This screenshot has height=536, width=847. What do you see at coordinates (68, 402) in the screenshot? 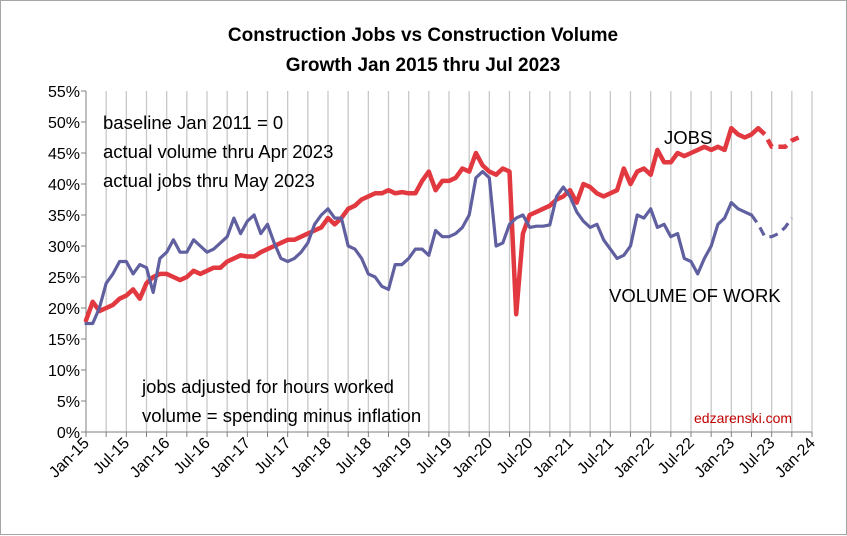
I see `y-tick-label: 5%` at bounding box center [68, 402].